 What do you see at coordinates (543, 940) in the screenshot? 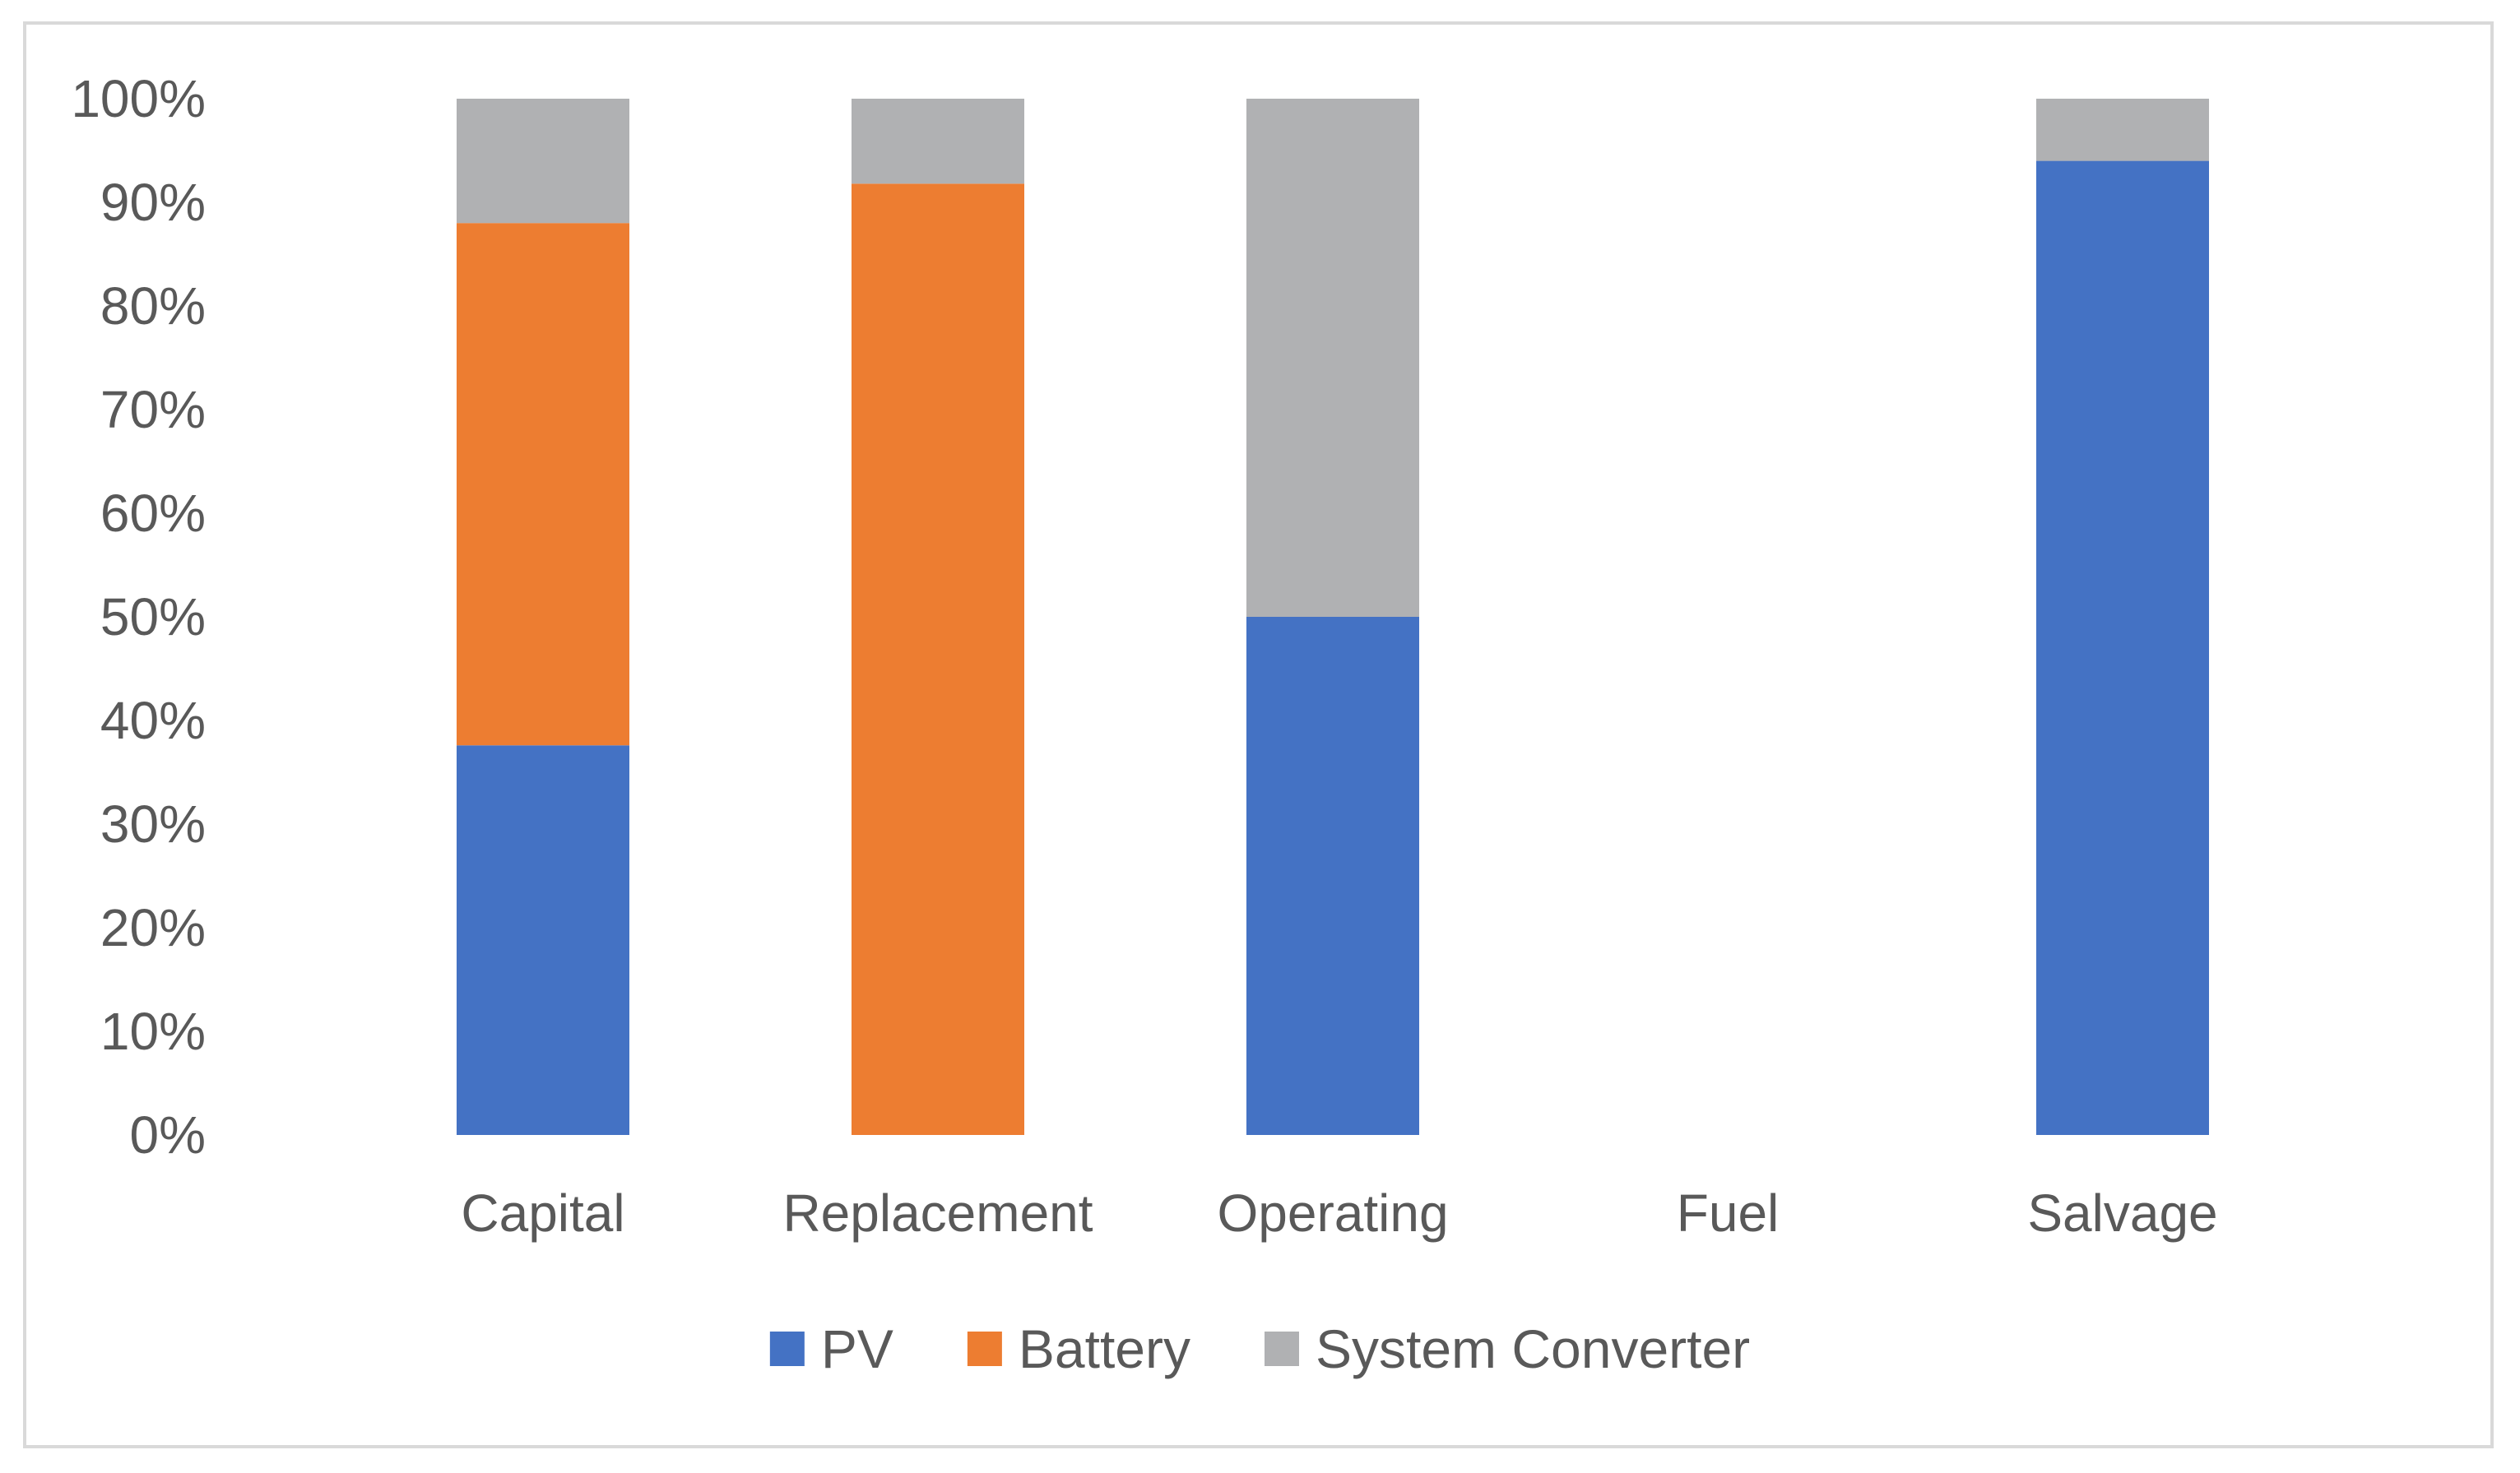
I see `bar-capital-pv` at bounding box center [543, 940].